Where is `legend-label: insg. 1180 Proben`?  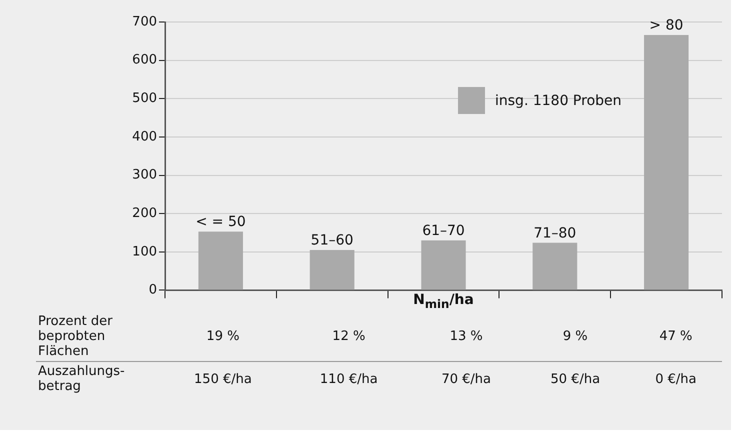 legend-label: insg. 1180 Proben is located at coordinates (558, 100).